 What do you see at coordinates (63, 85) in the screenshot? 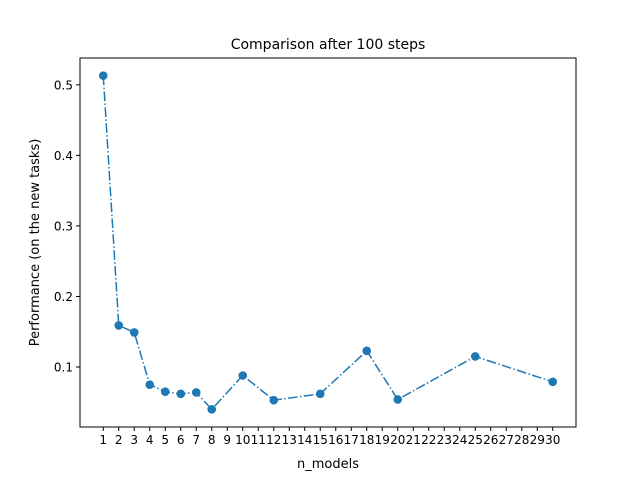
I see `y-tick-label: 0.5` at bounding box center [63, 85].